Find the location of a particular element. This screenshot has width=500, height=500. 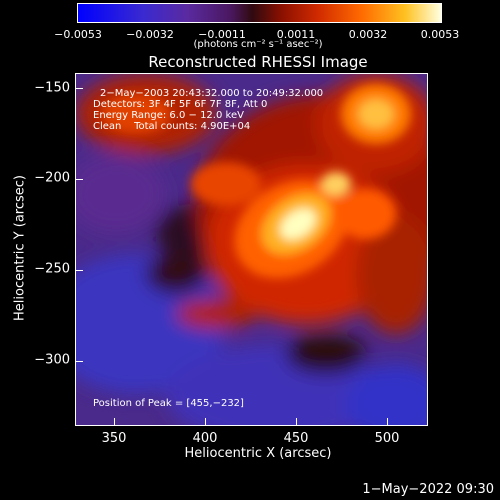

y-tick-label: −300 is located at coordinates (52, 360).